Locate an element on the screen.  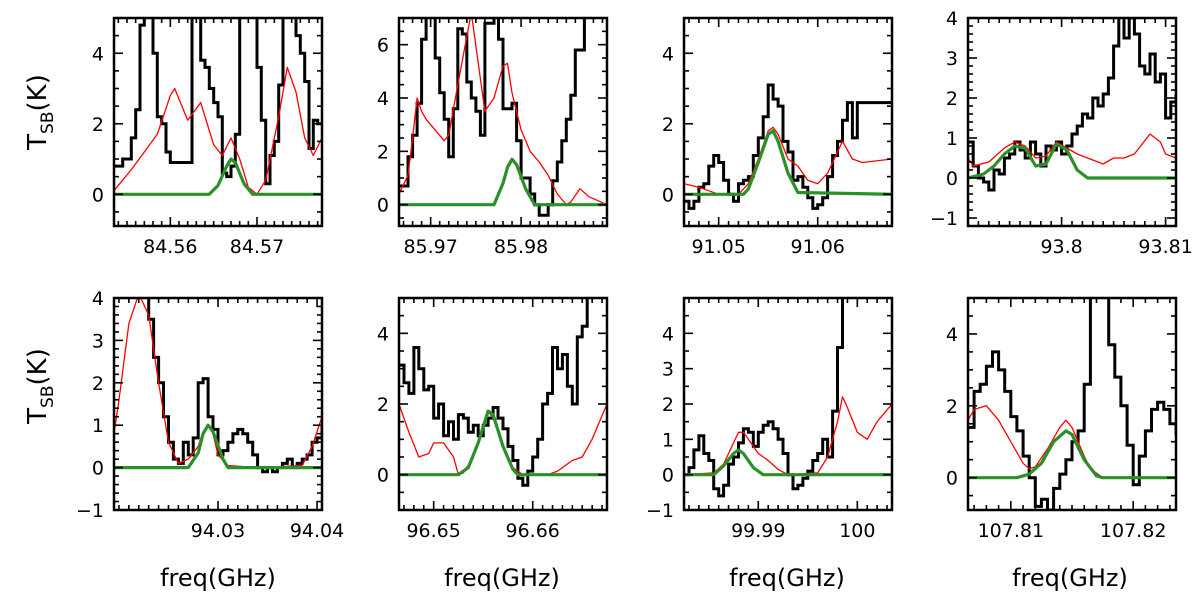
panel-6: 96.65 96.66 0 2 4 is located at coordinates (493, 419).